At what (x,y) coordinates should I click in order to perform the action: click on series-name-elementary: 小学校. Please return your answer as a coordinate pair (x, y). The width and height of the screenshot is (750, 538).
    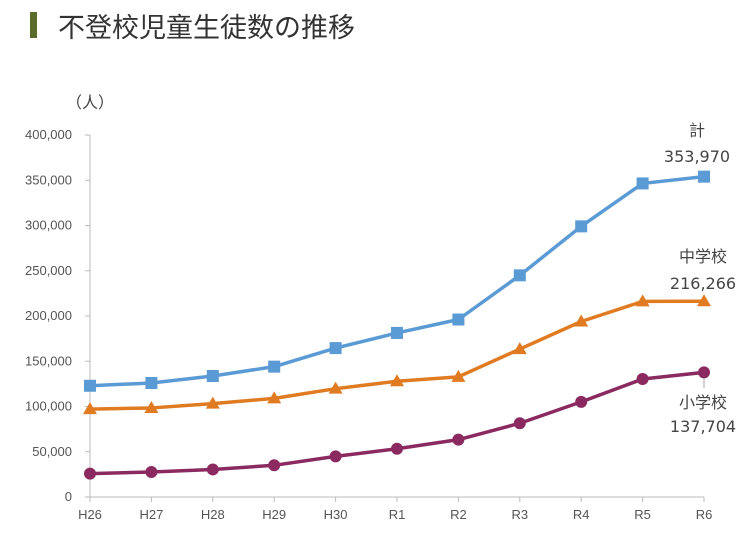
    Looking at the image, I should click on (703, 402).